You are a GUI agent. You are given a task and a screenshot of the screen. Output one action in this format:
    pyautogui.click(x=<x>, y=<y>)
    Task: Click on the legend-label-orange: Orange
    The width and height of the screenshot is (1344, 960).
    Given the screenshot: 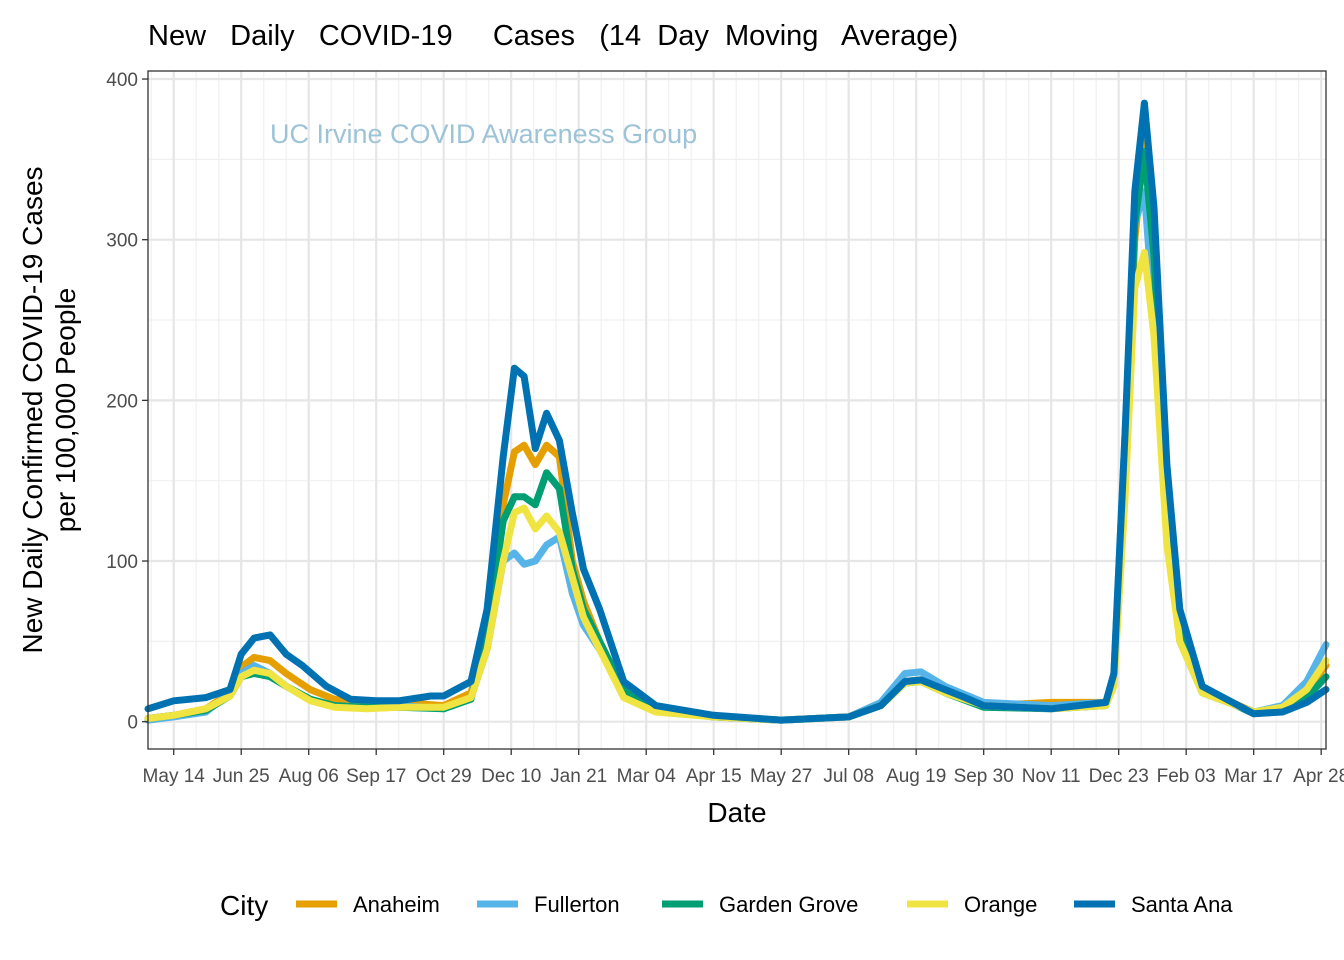 What is the action you would take?
    pyautogui.click(x=1000, y=904)
    